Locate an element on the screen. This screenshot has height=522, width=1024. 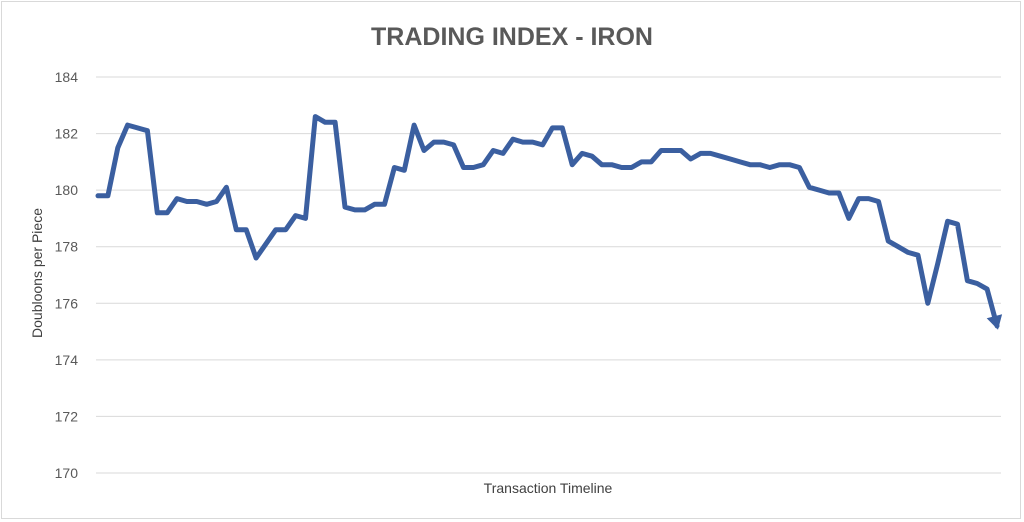
y-tick-label: 172 is located at coordinates (67, 416).